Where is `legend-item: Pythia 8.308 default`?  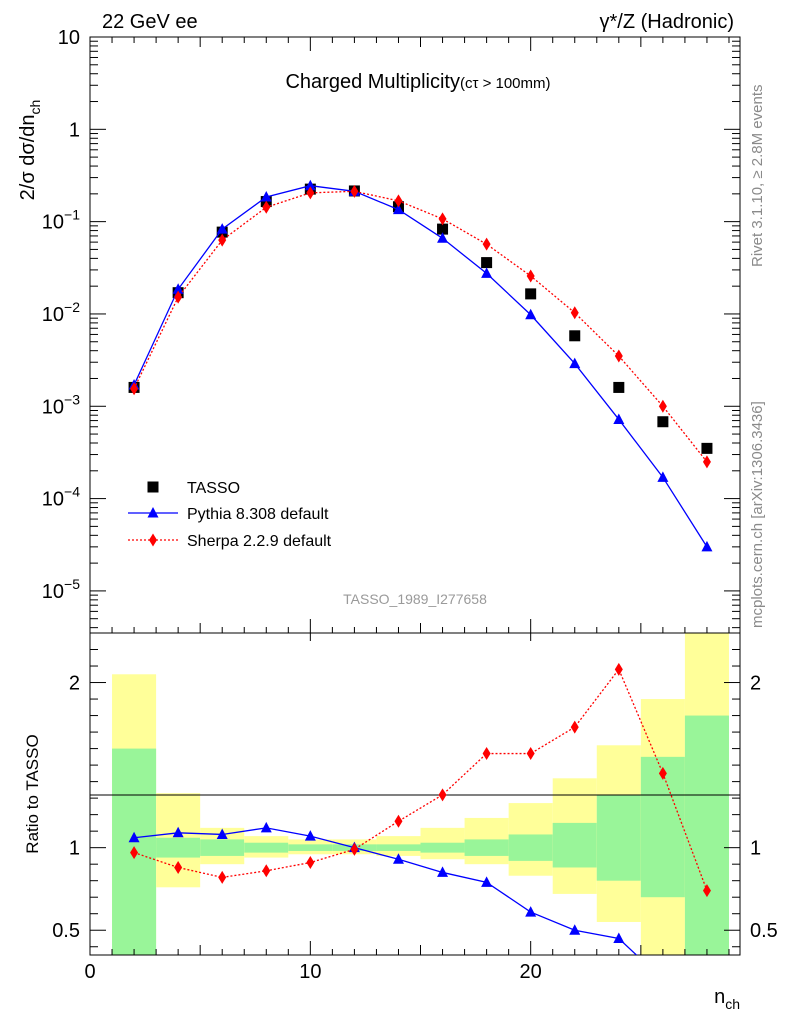 legend-item: Pythia 8.308 default is located at coordinates (228, 514).